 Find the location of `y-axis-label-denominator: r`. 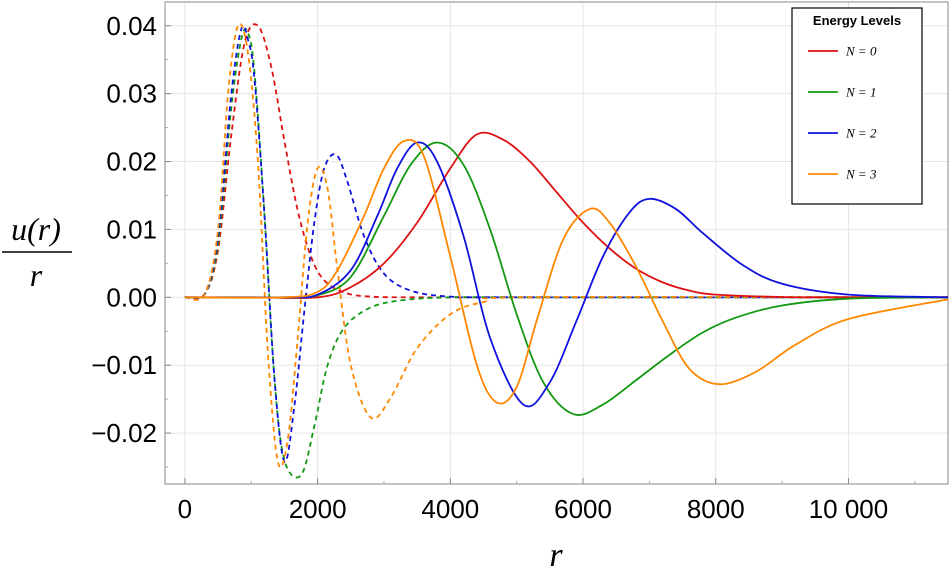

y-axis-label-denominator: r is located at coordinates (36, 275).